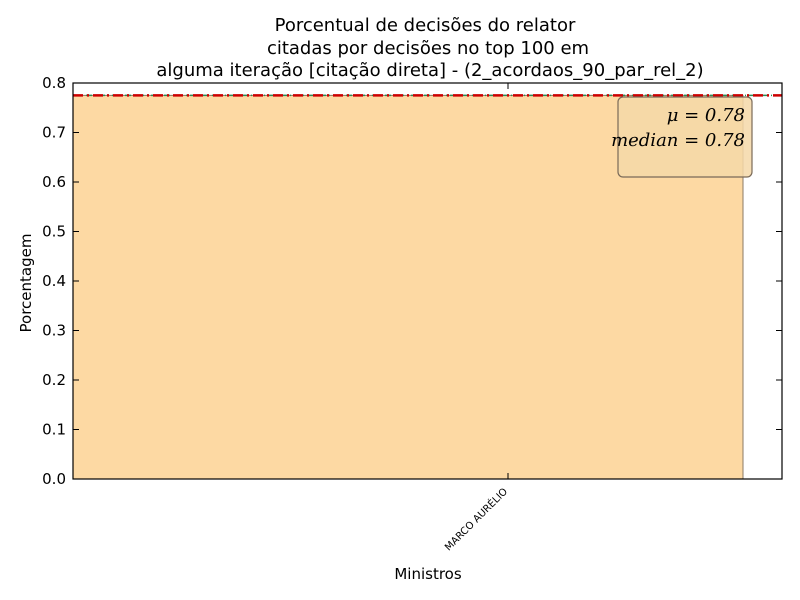  Describe the element at coordinates (678, 140) in the screenshot. I see `median-stat-text: median = 0.78` at that location.